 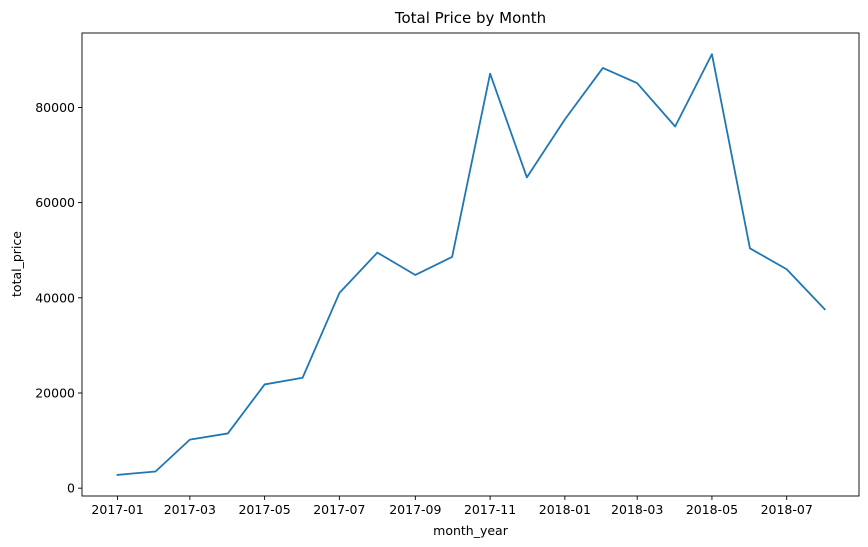 What do you see at coordinates (16, 264) in the screenshot?
I see `y-axis-label: total_price` at bounding box center [16, 264].